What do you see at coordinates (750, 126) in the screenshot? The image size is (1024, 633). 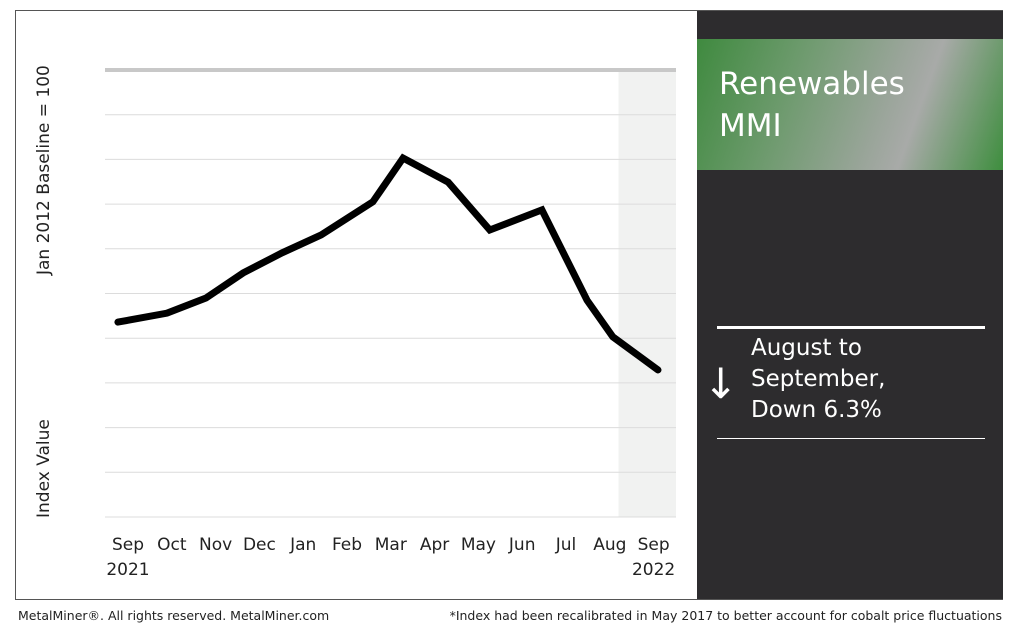 I see `title-line-2: MMI` at bounding box center [750, 126].